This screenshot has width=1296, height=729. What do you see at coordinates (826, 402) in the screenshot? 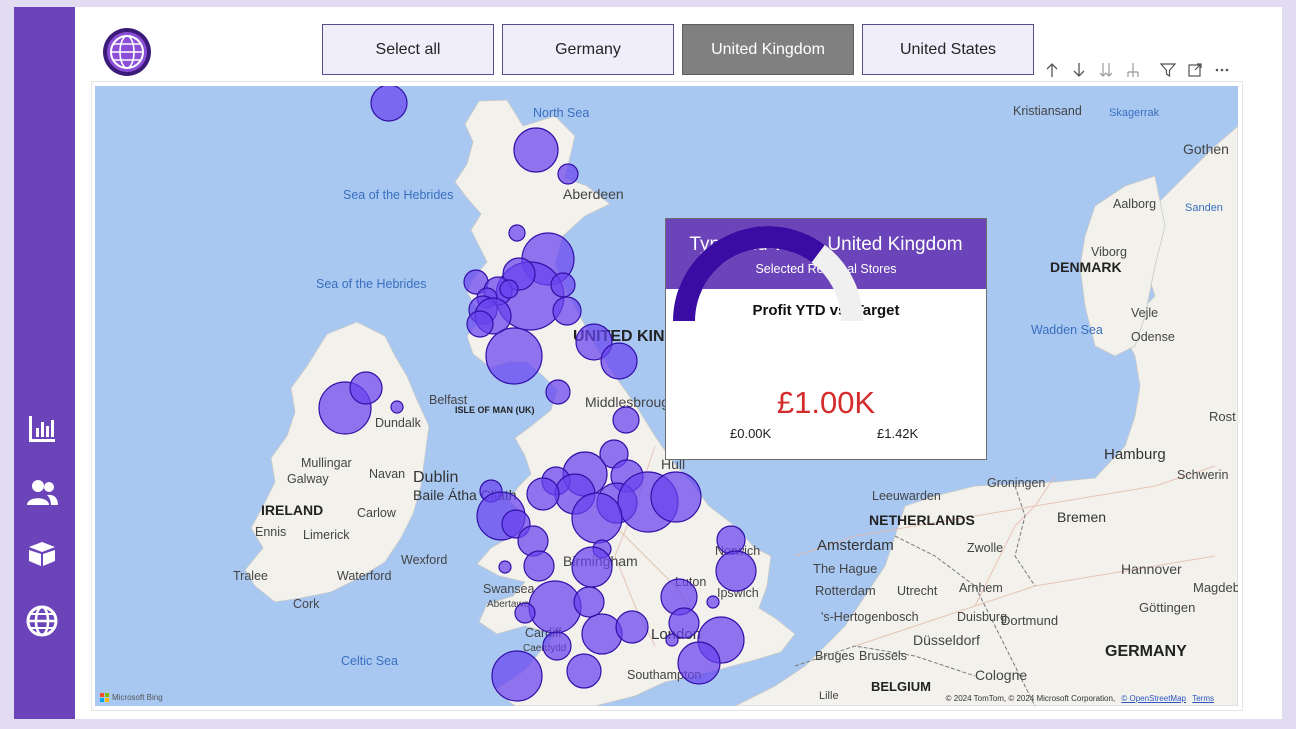
I see `gauge-value: £1.00K` at bounding box center [826, 402].